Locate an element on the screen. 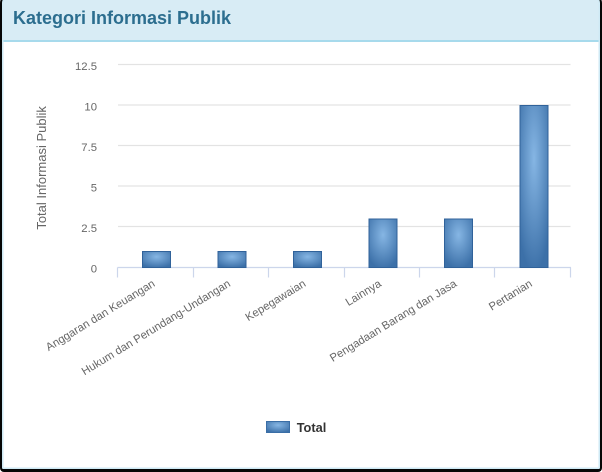 This screenshot has width=602, height=472. svg-text: Kepegawaian is located at coordinates (276, 301).